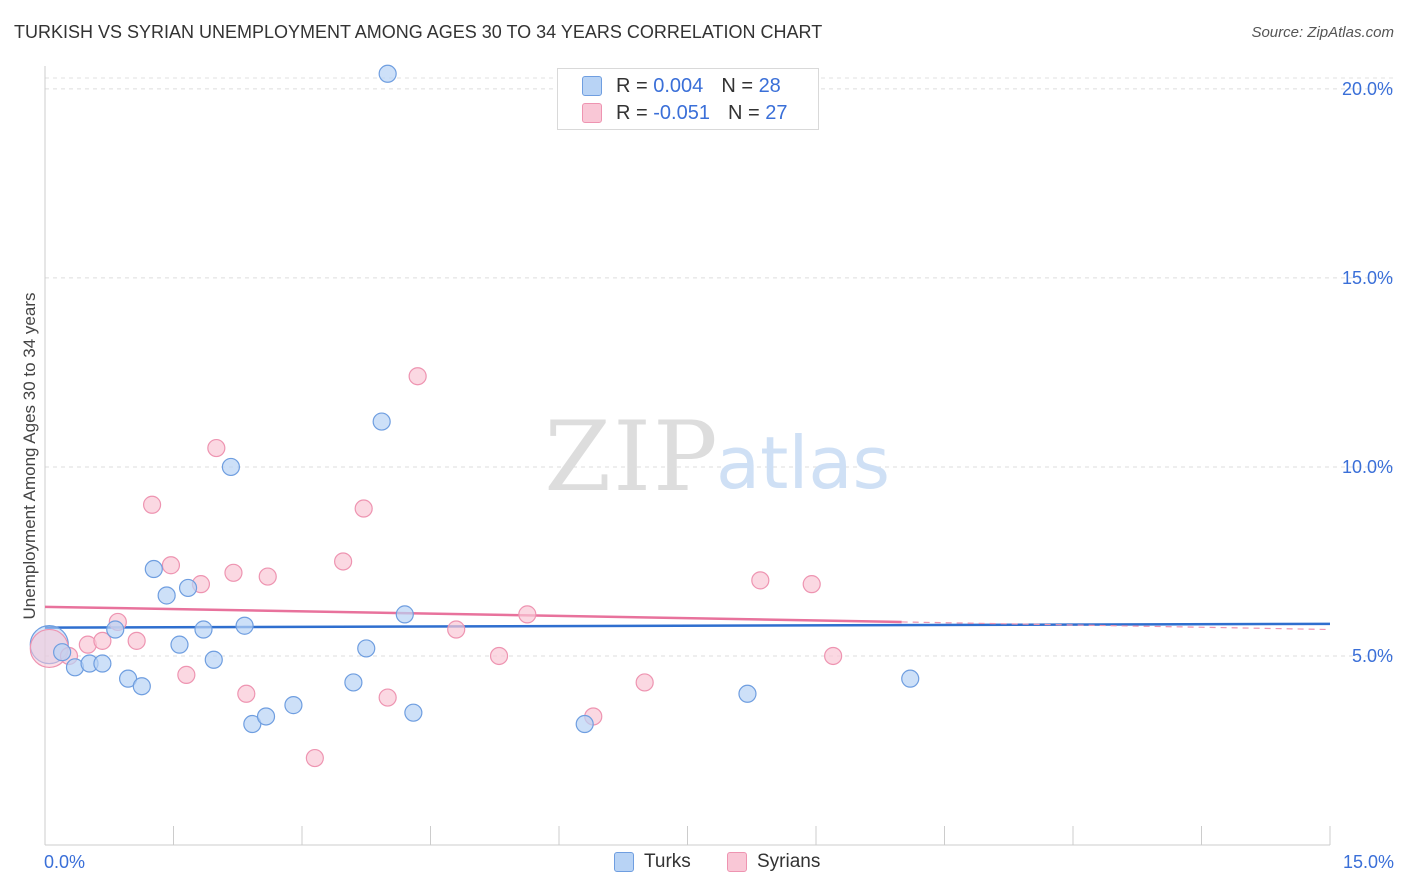 The width and height of the screenshot is (1406, 892). What do you see at coordinates (667, 861) in the screenshot?
I see `series-legend-label-turks: Turks` at bounding box center [667, 861].